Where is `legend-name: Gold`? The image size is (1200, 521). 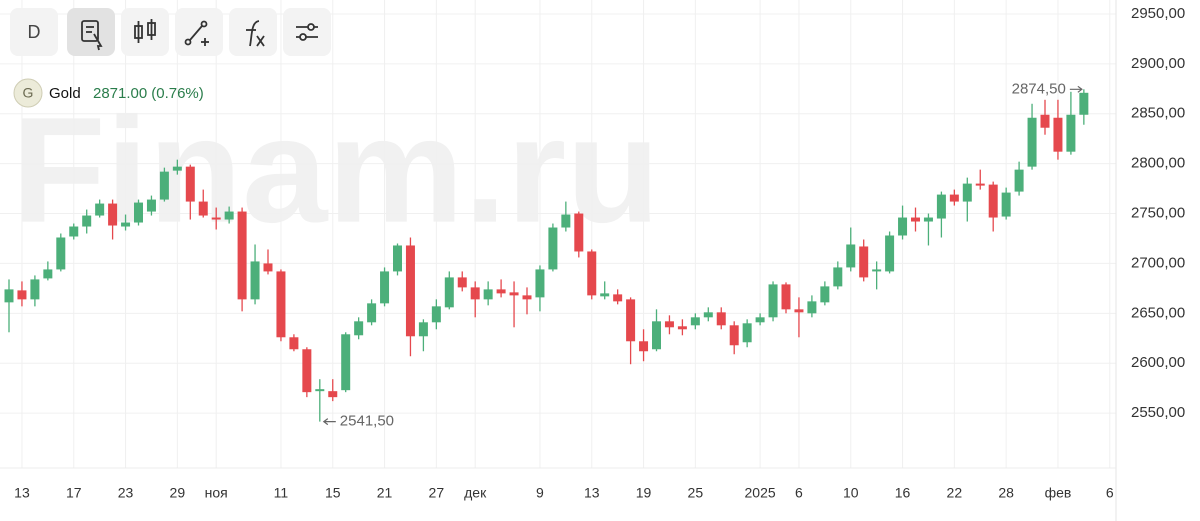 legend-name: Gold is located at coordinates (65, 93).